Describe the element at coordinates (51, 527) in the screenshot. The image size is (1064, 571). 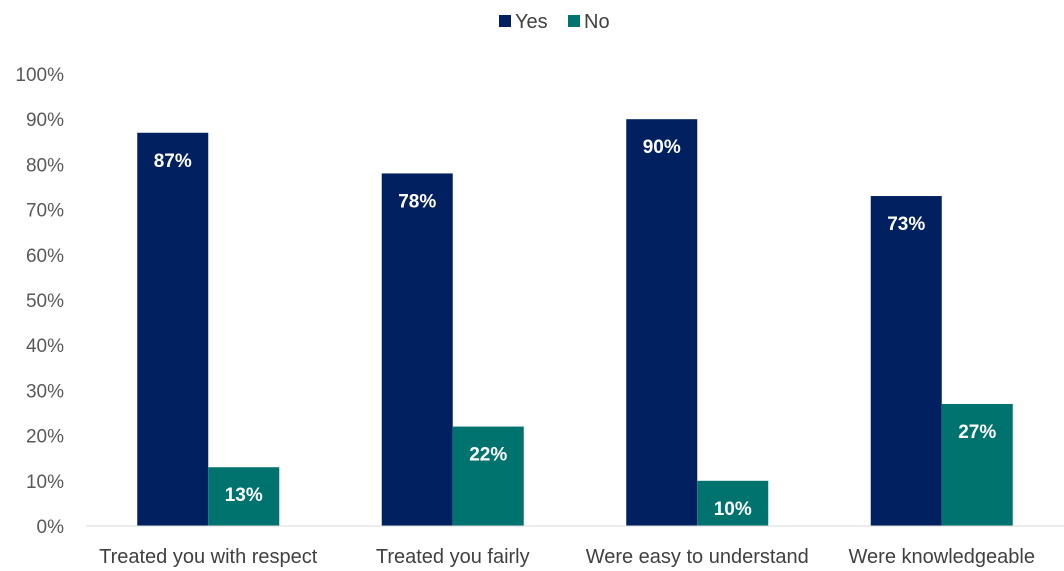
I see `y-tick-label: 0%` at that location.